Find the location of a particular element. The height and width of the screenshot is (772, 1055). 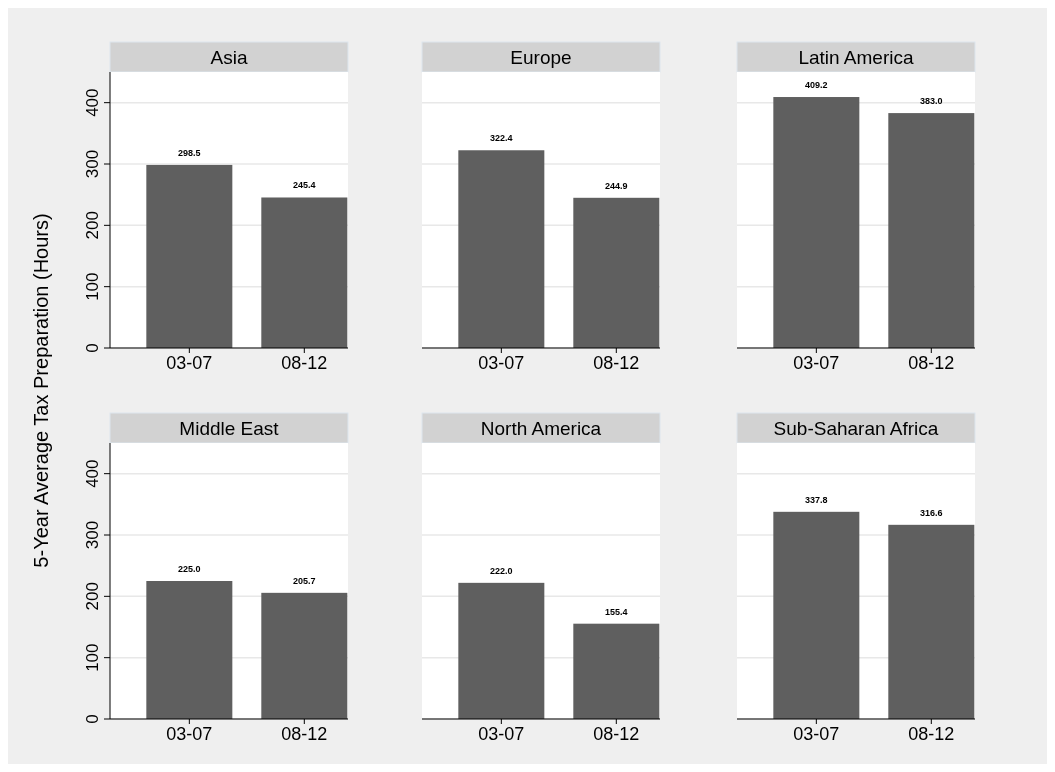

chart-title: Sub-Saharan Africa is located at coordinates (856, 428).